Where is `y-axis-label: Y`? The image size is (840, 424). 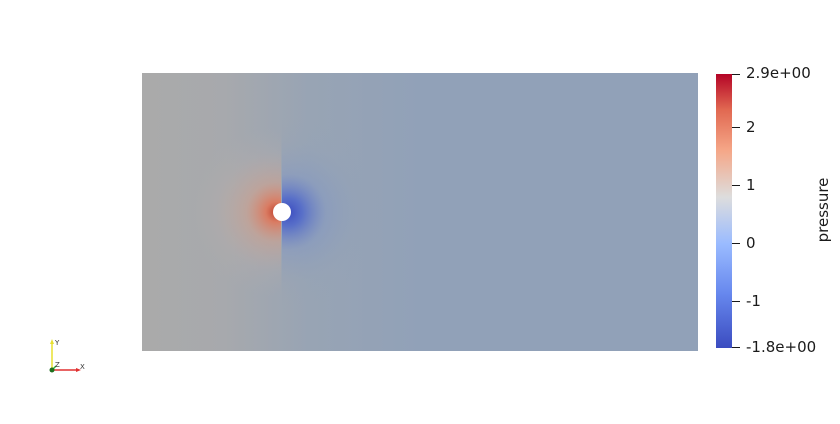 y-axis-label: Y is located at coordinates (57, 343).